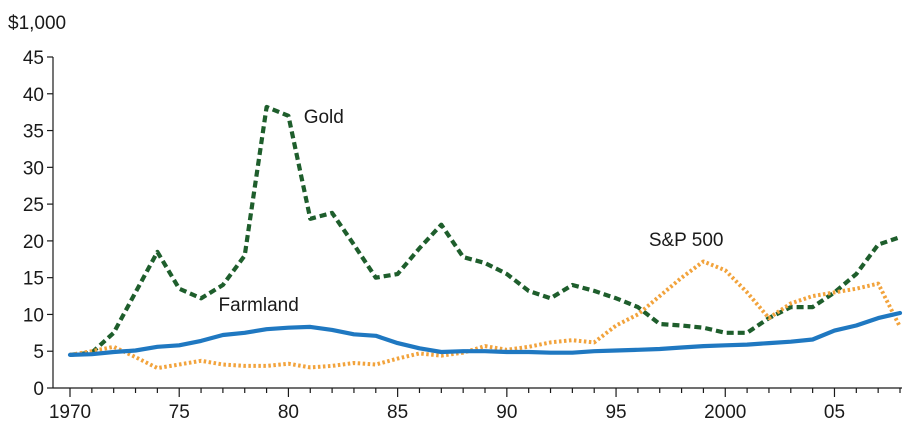 The width and height of the screenshot is (905, 427). I want to click on y-tick-label: 25, so click(33, 205).